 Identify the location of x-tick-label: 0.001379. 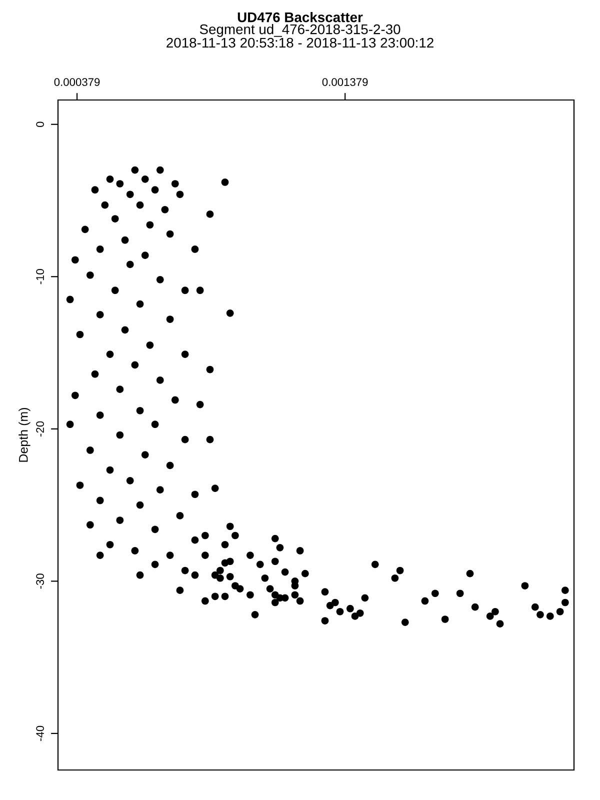
(345, 82).